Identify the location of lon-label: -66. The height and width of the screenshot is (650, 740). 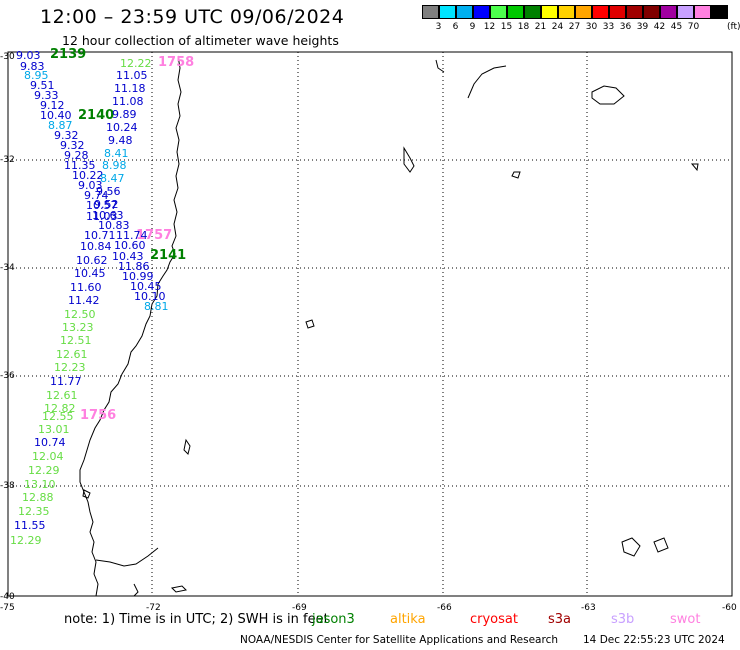
(444, 608).